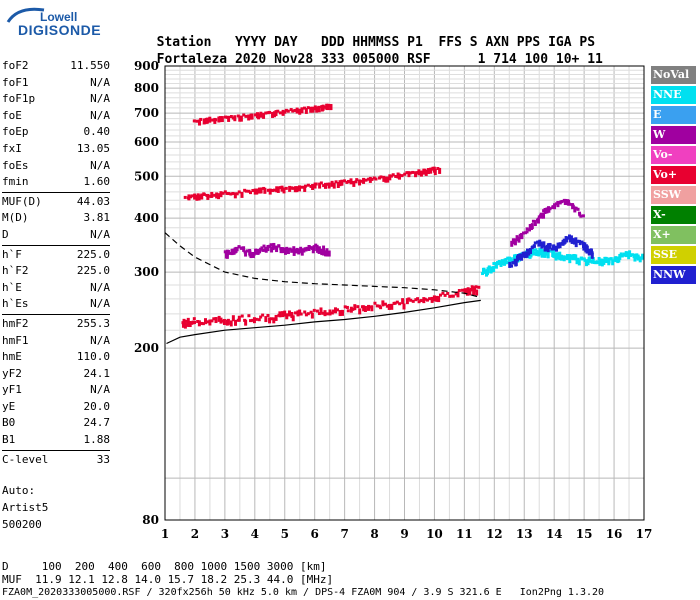 The height and width of the screenshot is (600, 700). I want to click on param-row: M(D) 3.81, so click(56, 218).